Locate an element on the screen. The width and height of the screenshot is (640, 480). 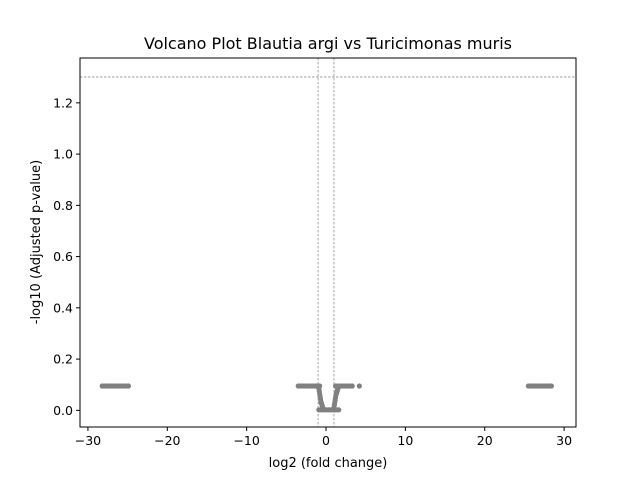
x-axis-ticks: −30 −20 −10 0 10 20 30 is located at coordinates (323, 437).